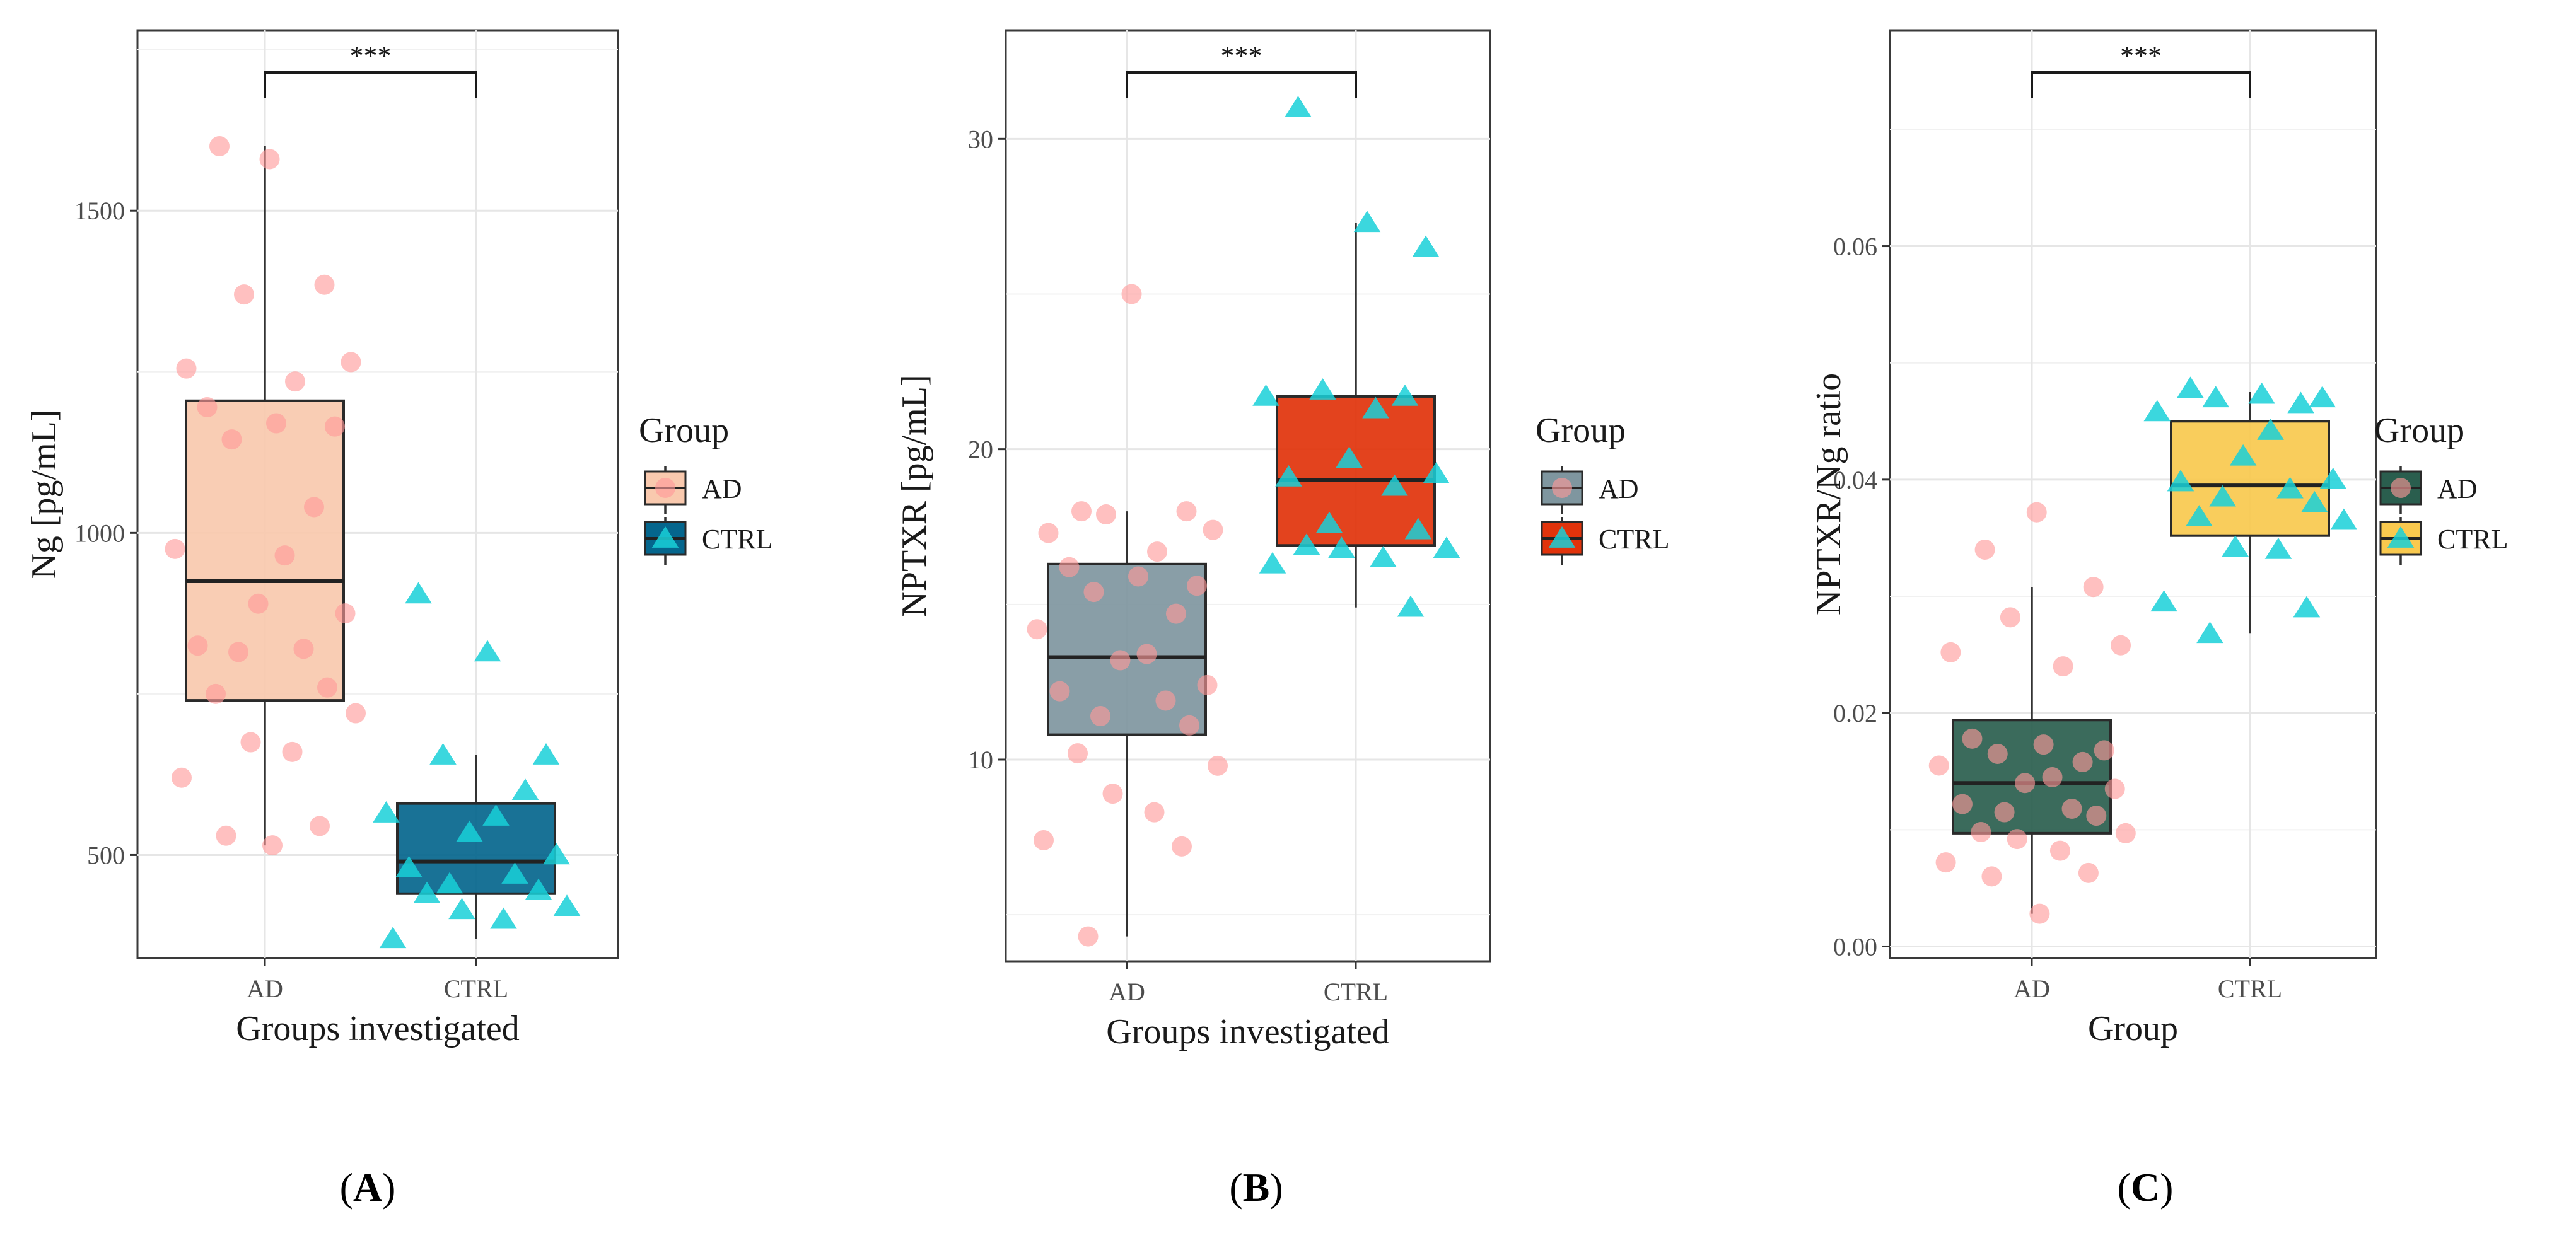  I want to click on y-tick-label: 0.04, so click(1855, 480).